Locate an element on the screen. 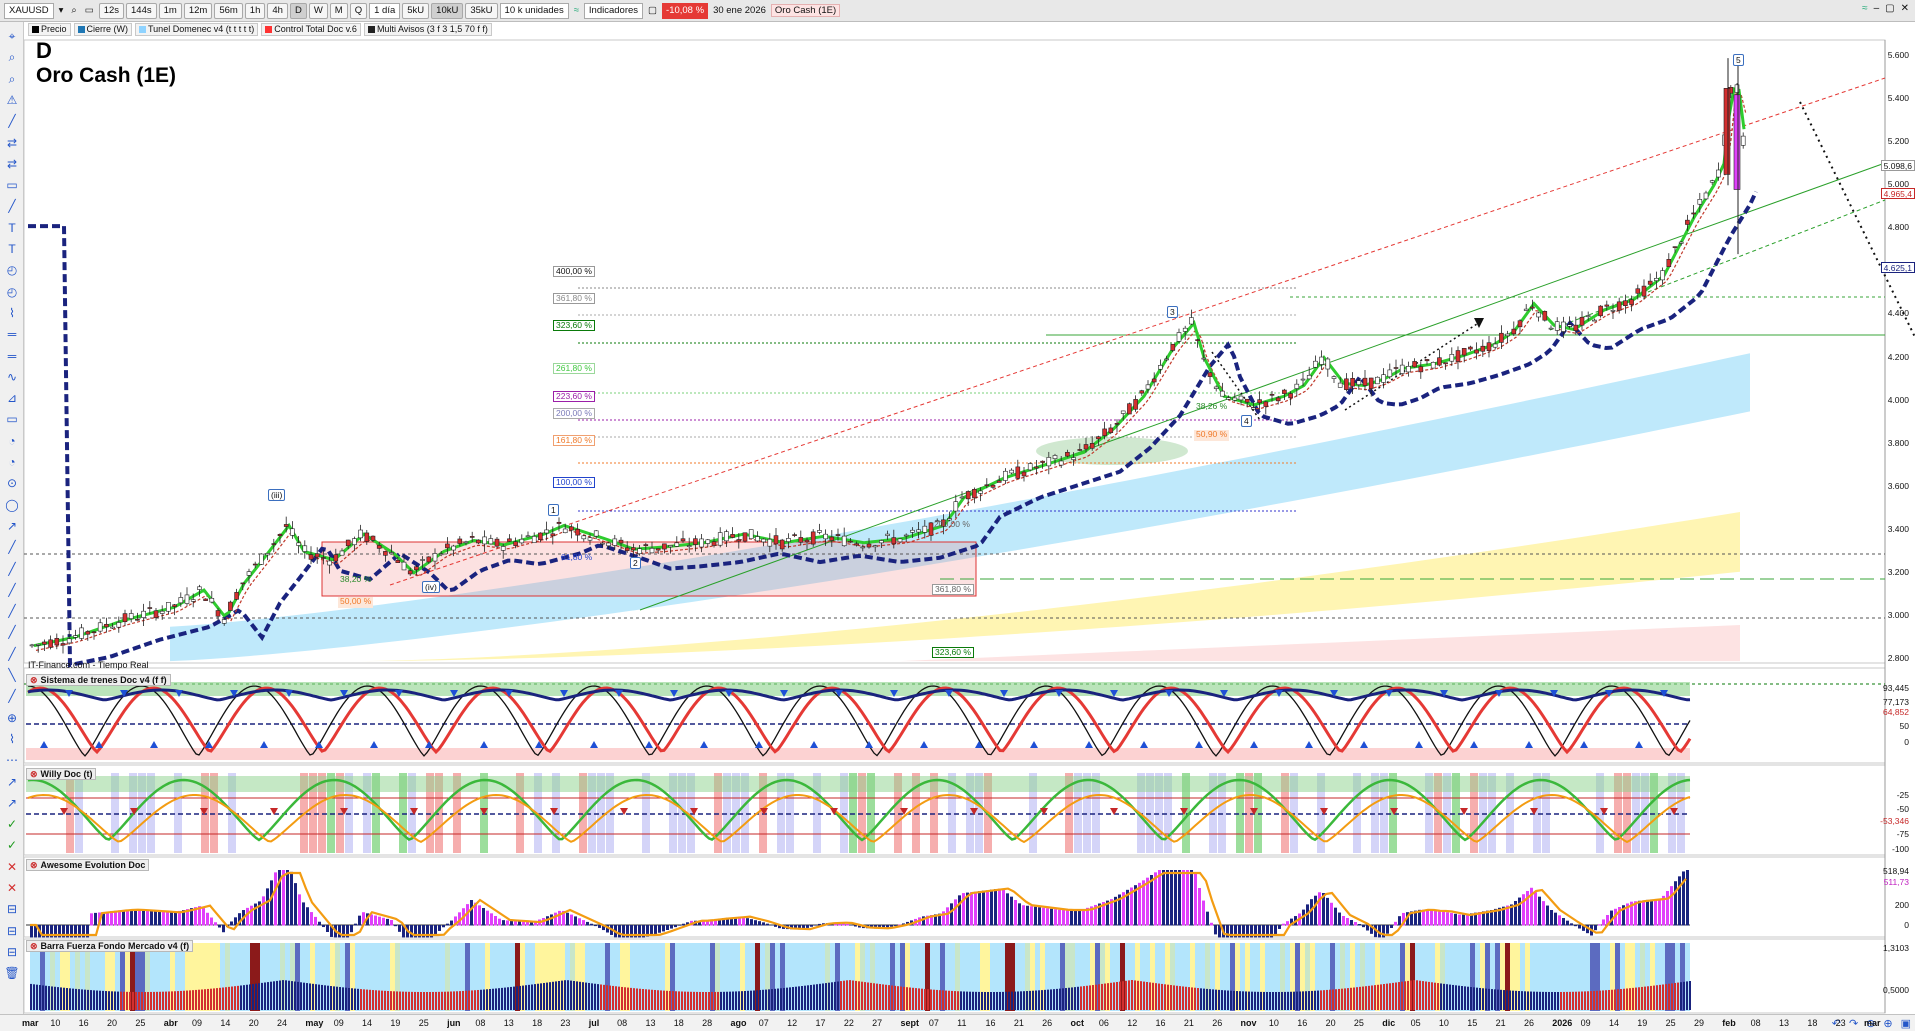  indicators-icon: ≈ is located at coordinates (576, 10).